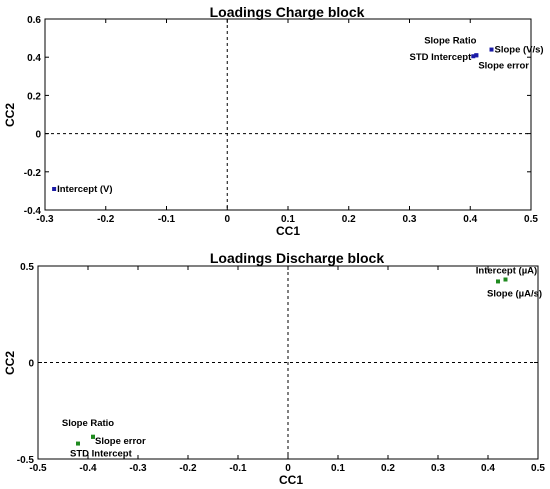 This screenshot has height=489, width=550. I want to click on data-label: Slope (µA/s), so click(514, 293).